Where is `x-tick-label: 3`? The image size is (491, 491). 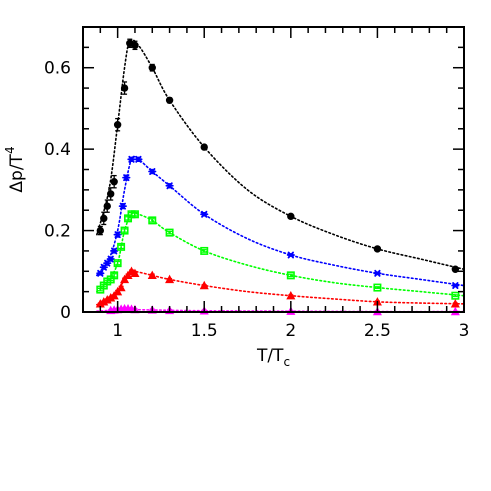
x-tick-label: 3 is located at coordinates (464, 331).